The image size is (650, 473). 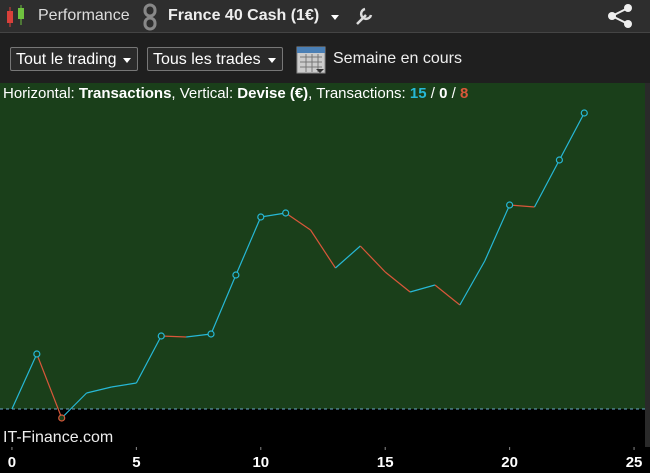 I want to click on h-value: Transactions, so click(x=125, y=93).